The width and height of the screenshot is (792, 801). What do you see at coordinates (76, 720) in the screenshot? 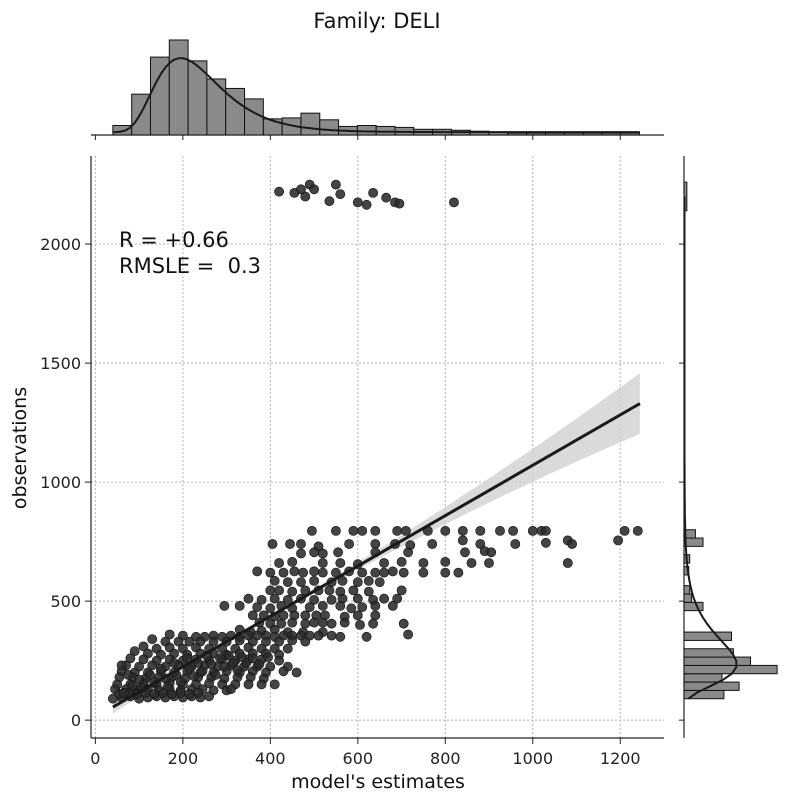
I see `y-tick-label: 0` at bounding box center [76, 720].